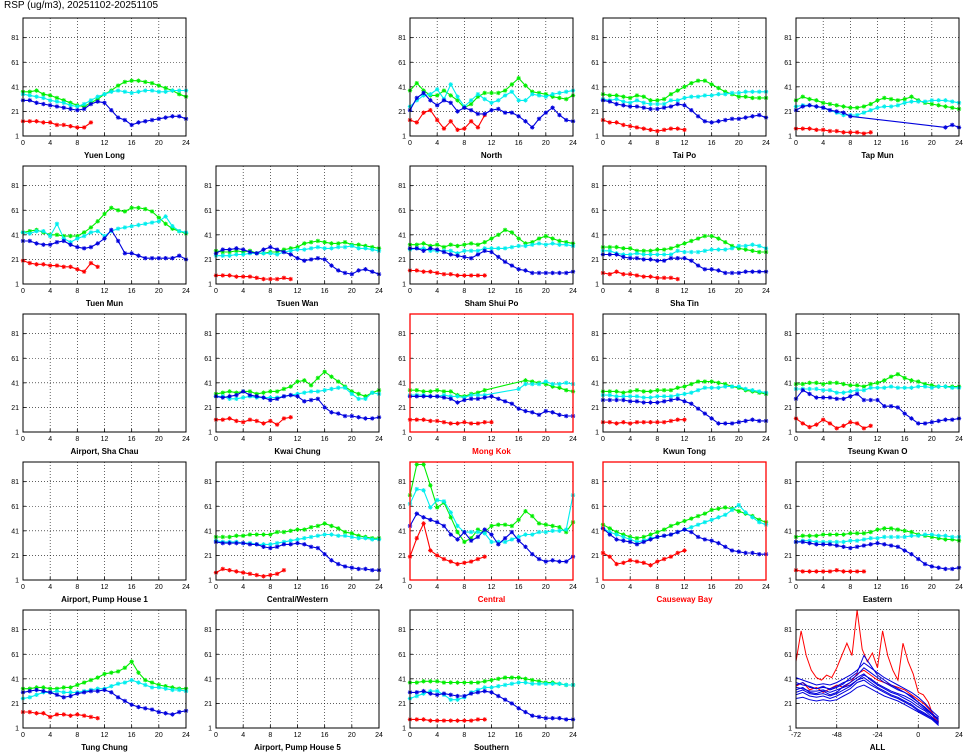  I want to click on station-label: Kwai Chung, so click(297, 451).